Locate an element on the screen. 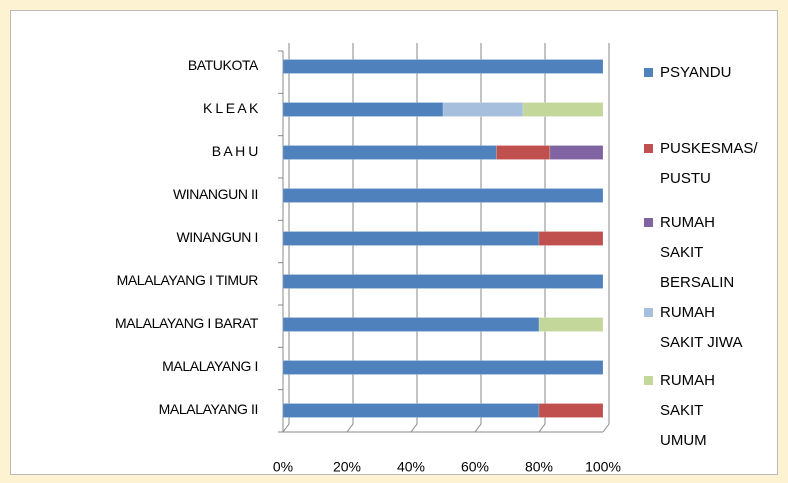 This screenshot has height=483, width=788. x-tick-label: 60% is located at coordinates (475, 467).